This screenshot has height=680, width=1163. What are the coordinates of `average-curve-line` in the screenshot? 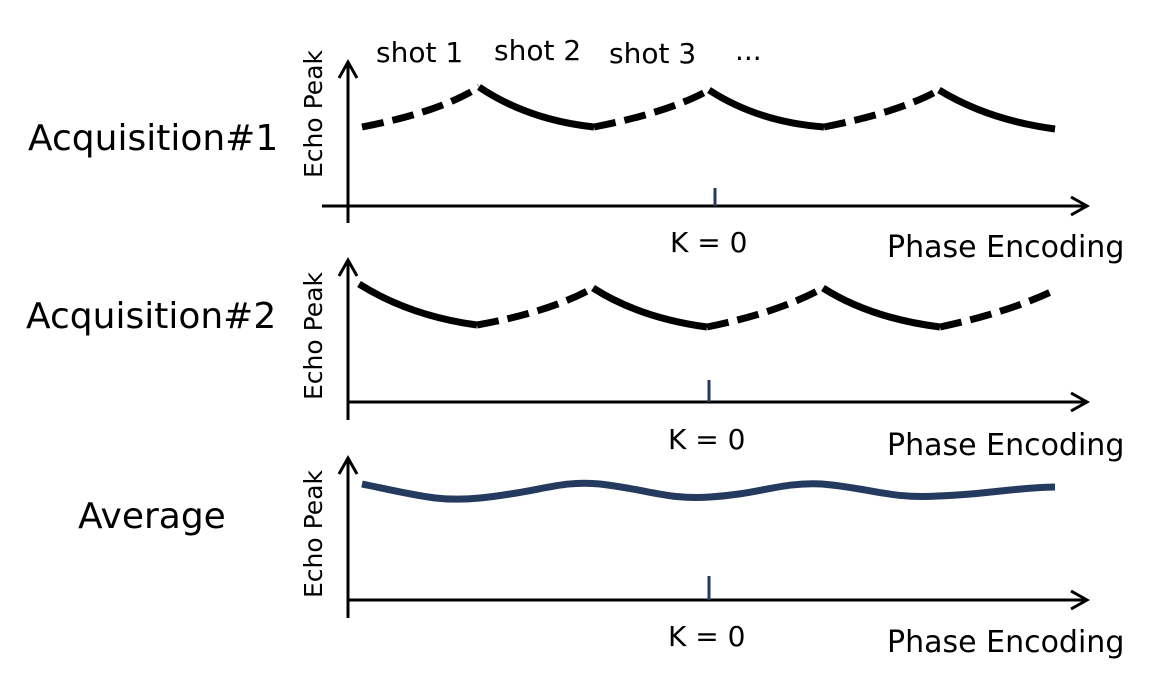 It's located at (708, 491).